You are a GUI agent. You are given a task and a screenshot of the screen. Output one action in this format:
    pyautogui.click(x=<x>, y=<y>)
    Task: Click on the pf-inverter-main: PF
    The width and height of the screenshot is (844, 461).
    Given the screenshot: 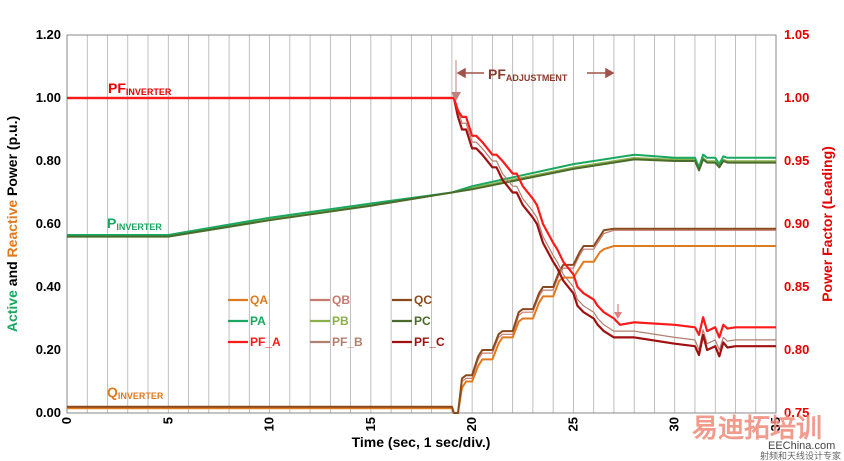 What is the action you would take?
    pyautogui.click(x=117, y=88)
    